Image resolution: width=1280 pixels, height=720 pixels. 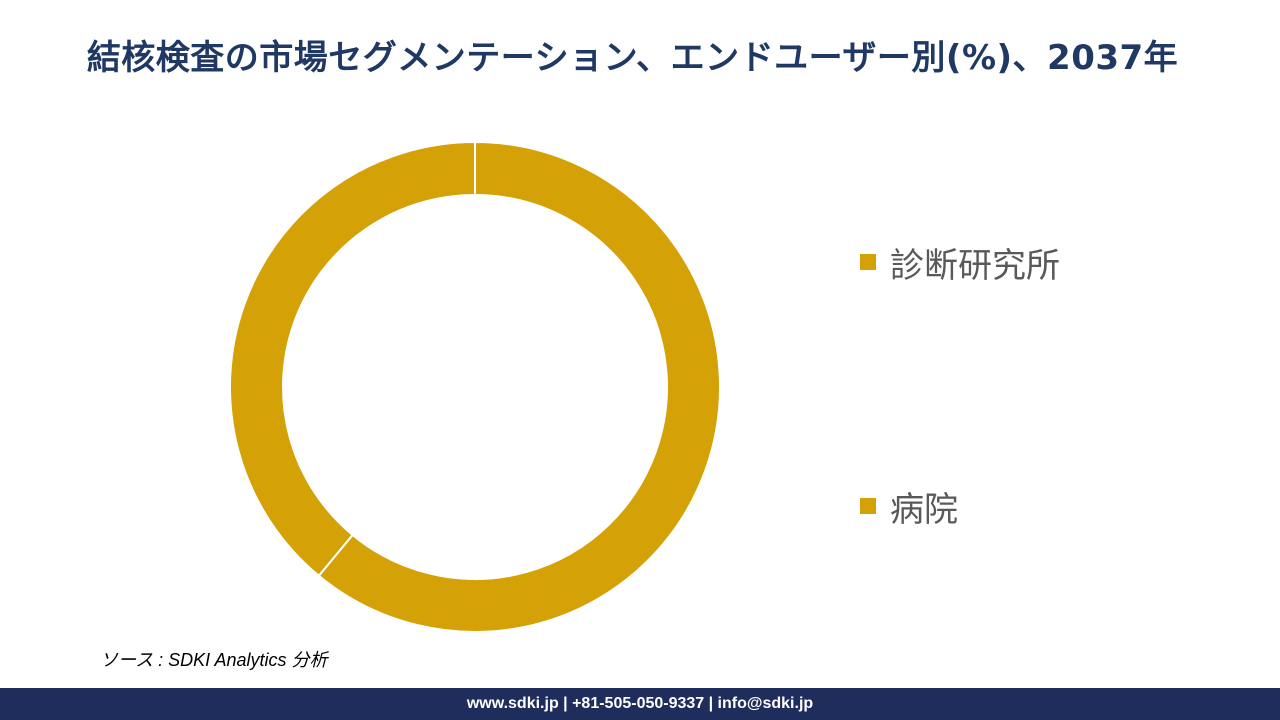 What do you see at coordinates (632, 58) in the screenshot?
I see `chart-title: 結核検査の市場セグメンテーション、エンドユーザー別(%)、2037年` at bounding box center [632, 58].